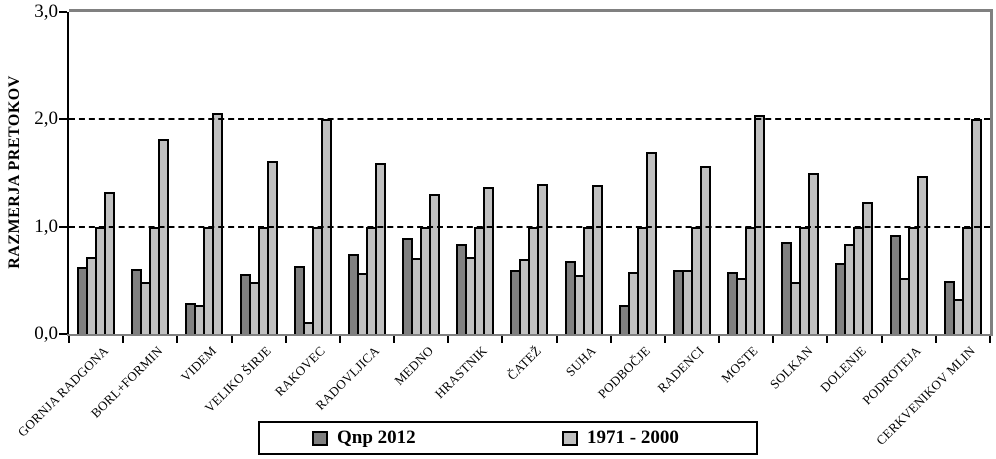 This screenshot has height=459, width=996. I want to click on legend-item-qnp2012: Qnp 2012, so click(364, 438).